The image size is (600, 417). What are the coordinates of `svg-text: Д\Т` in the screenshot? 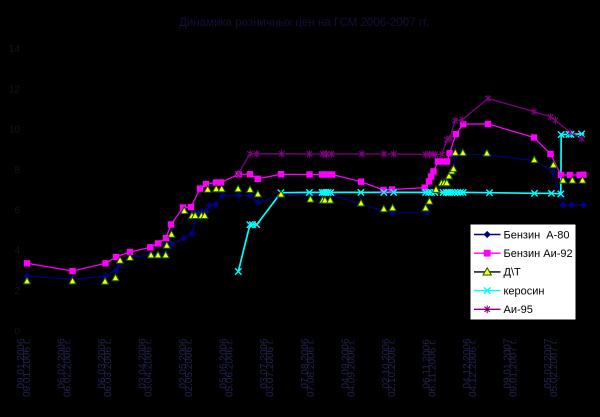 It's located at (513, 273).